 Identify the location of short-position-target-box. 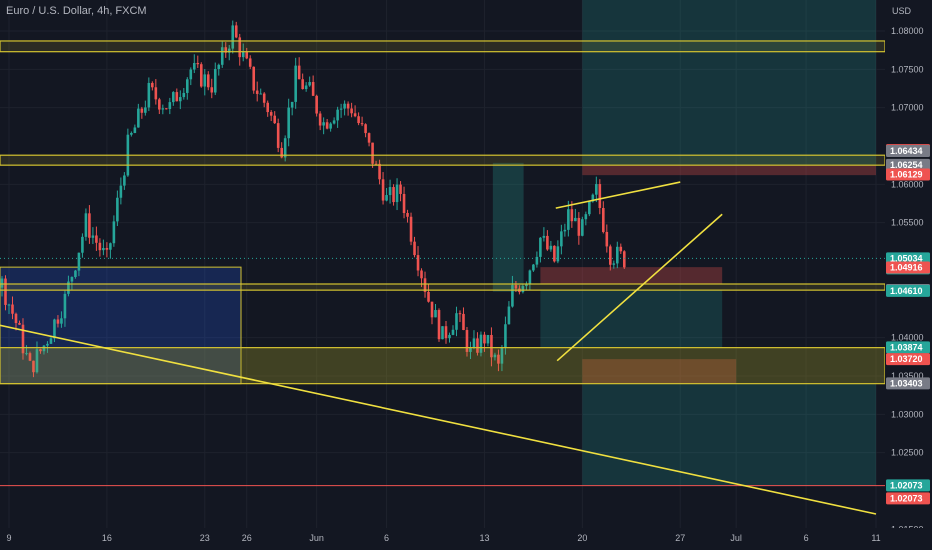
(729, 434).